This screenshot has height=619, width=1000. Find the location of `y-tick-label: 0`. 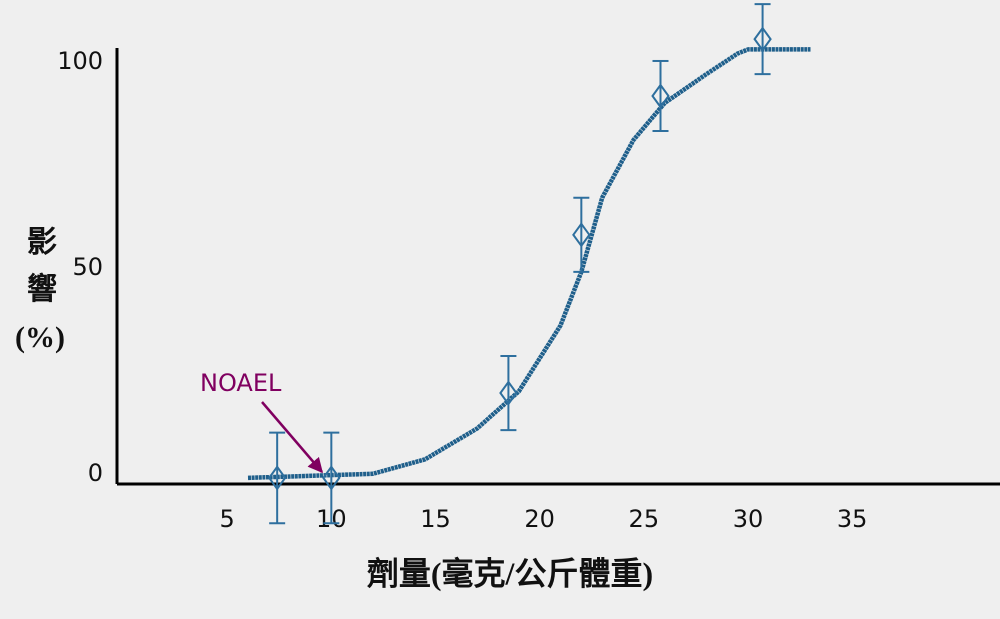

y-tick-label: 0 is located at coordinates (95, 473).